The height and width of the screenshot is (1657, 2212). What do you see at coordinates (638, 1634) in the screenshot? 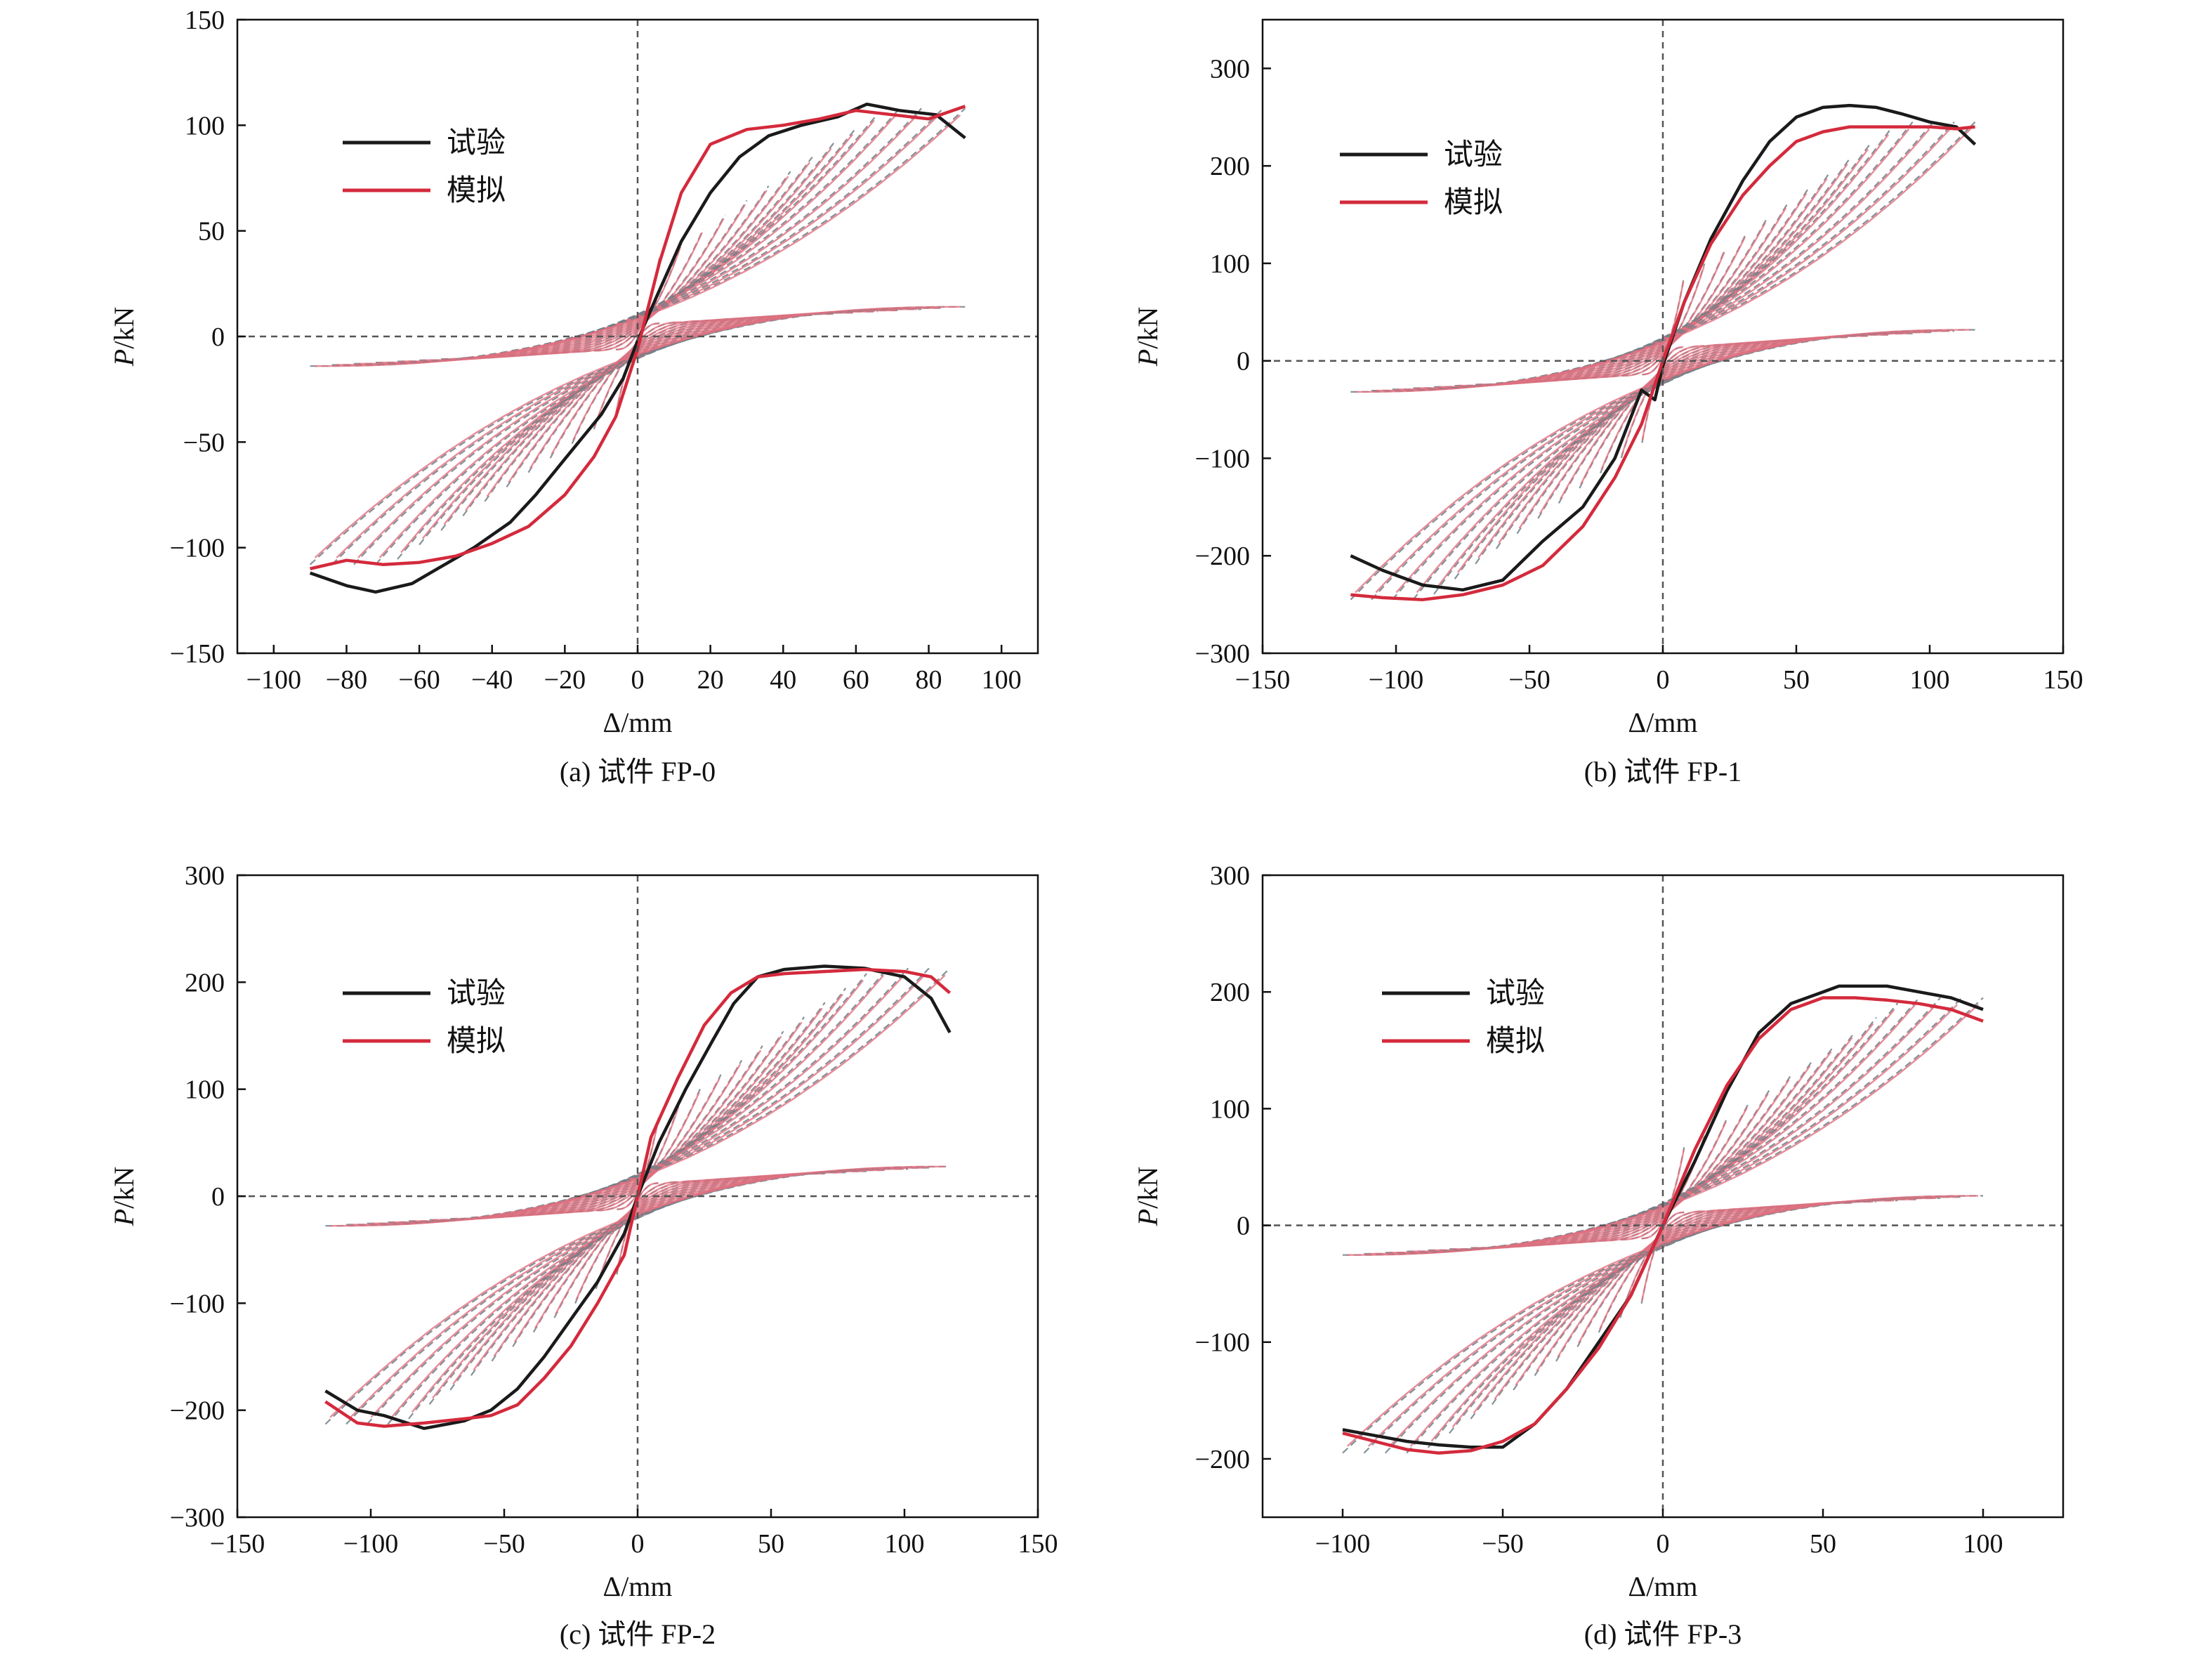
I see `panel-caption: (c) 试件 FP-2` at bounding box center [638, 1634].